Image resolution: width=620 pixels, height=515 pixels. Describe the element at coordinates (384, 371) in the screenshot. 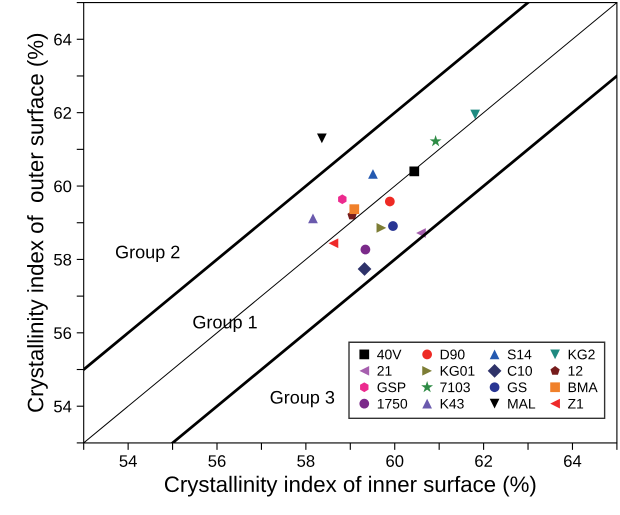

I see `legend-label: 21` at that location.